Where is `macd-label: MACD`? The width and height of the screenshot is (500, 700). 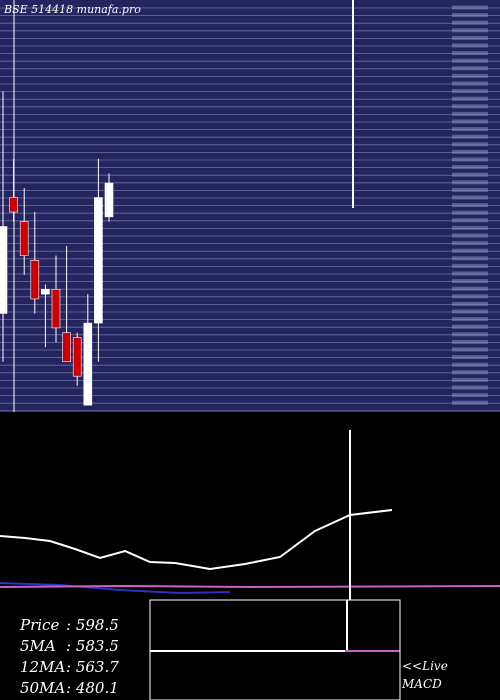
macd-label: MACD is located at coordinates (421, 684).